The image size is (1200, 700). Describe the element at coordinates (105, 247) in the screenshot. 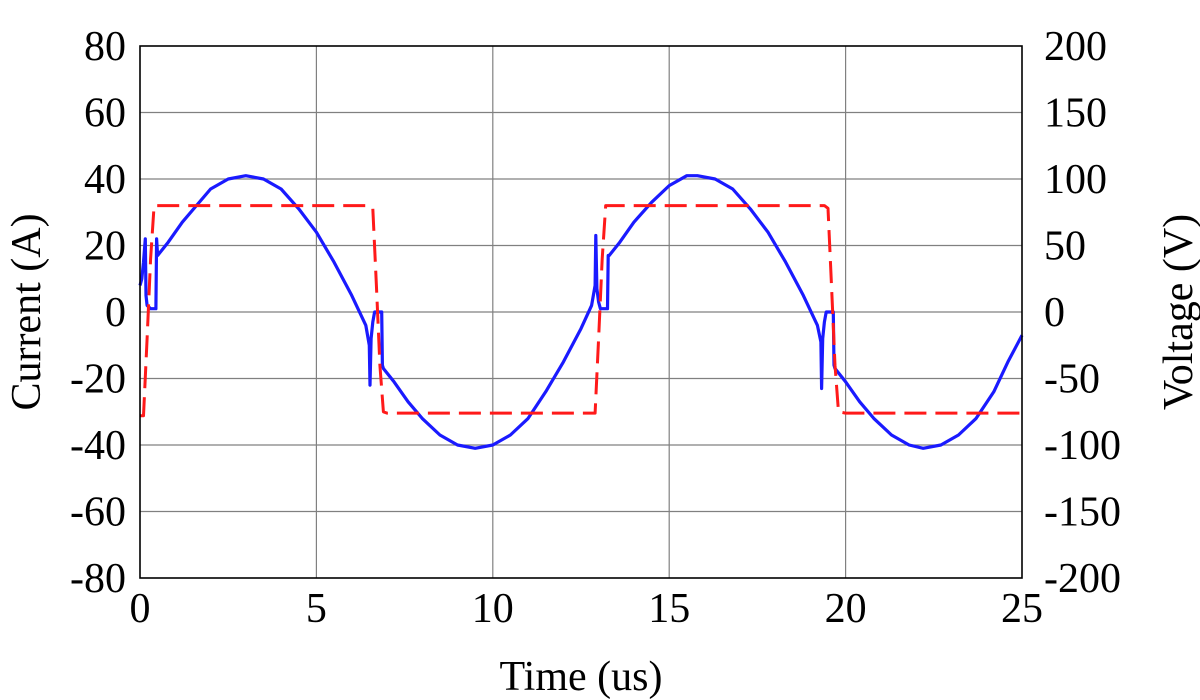

I see `y-left-tick-label: 20` at that location.